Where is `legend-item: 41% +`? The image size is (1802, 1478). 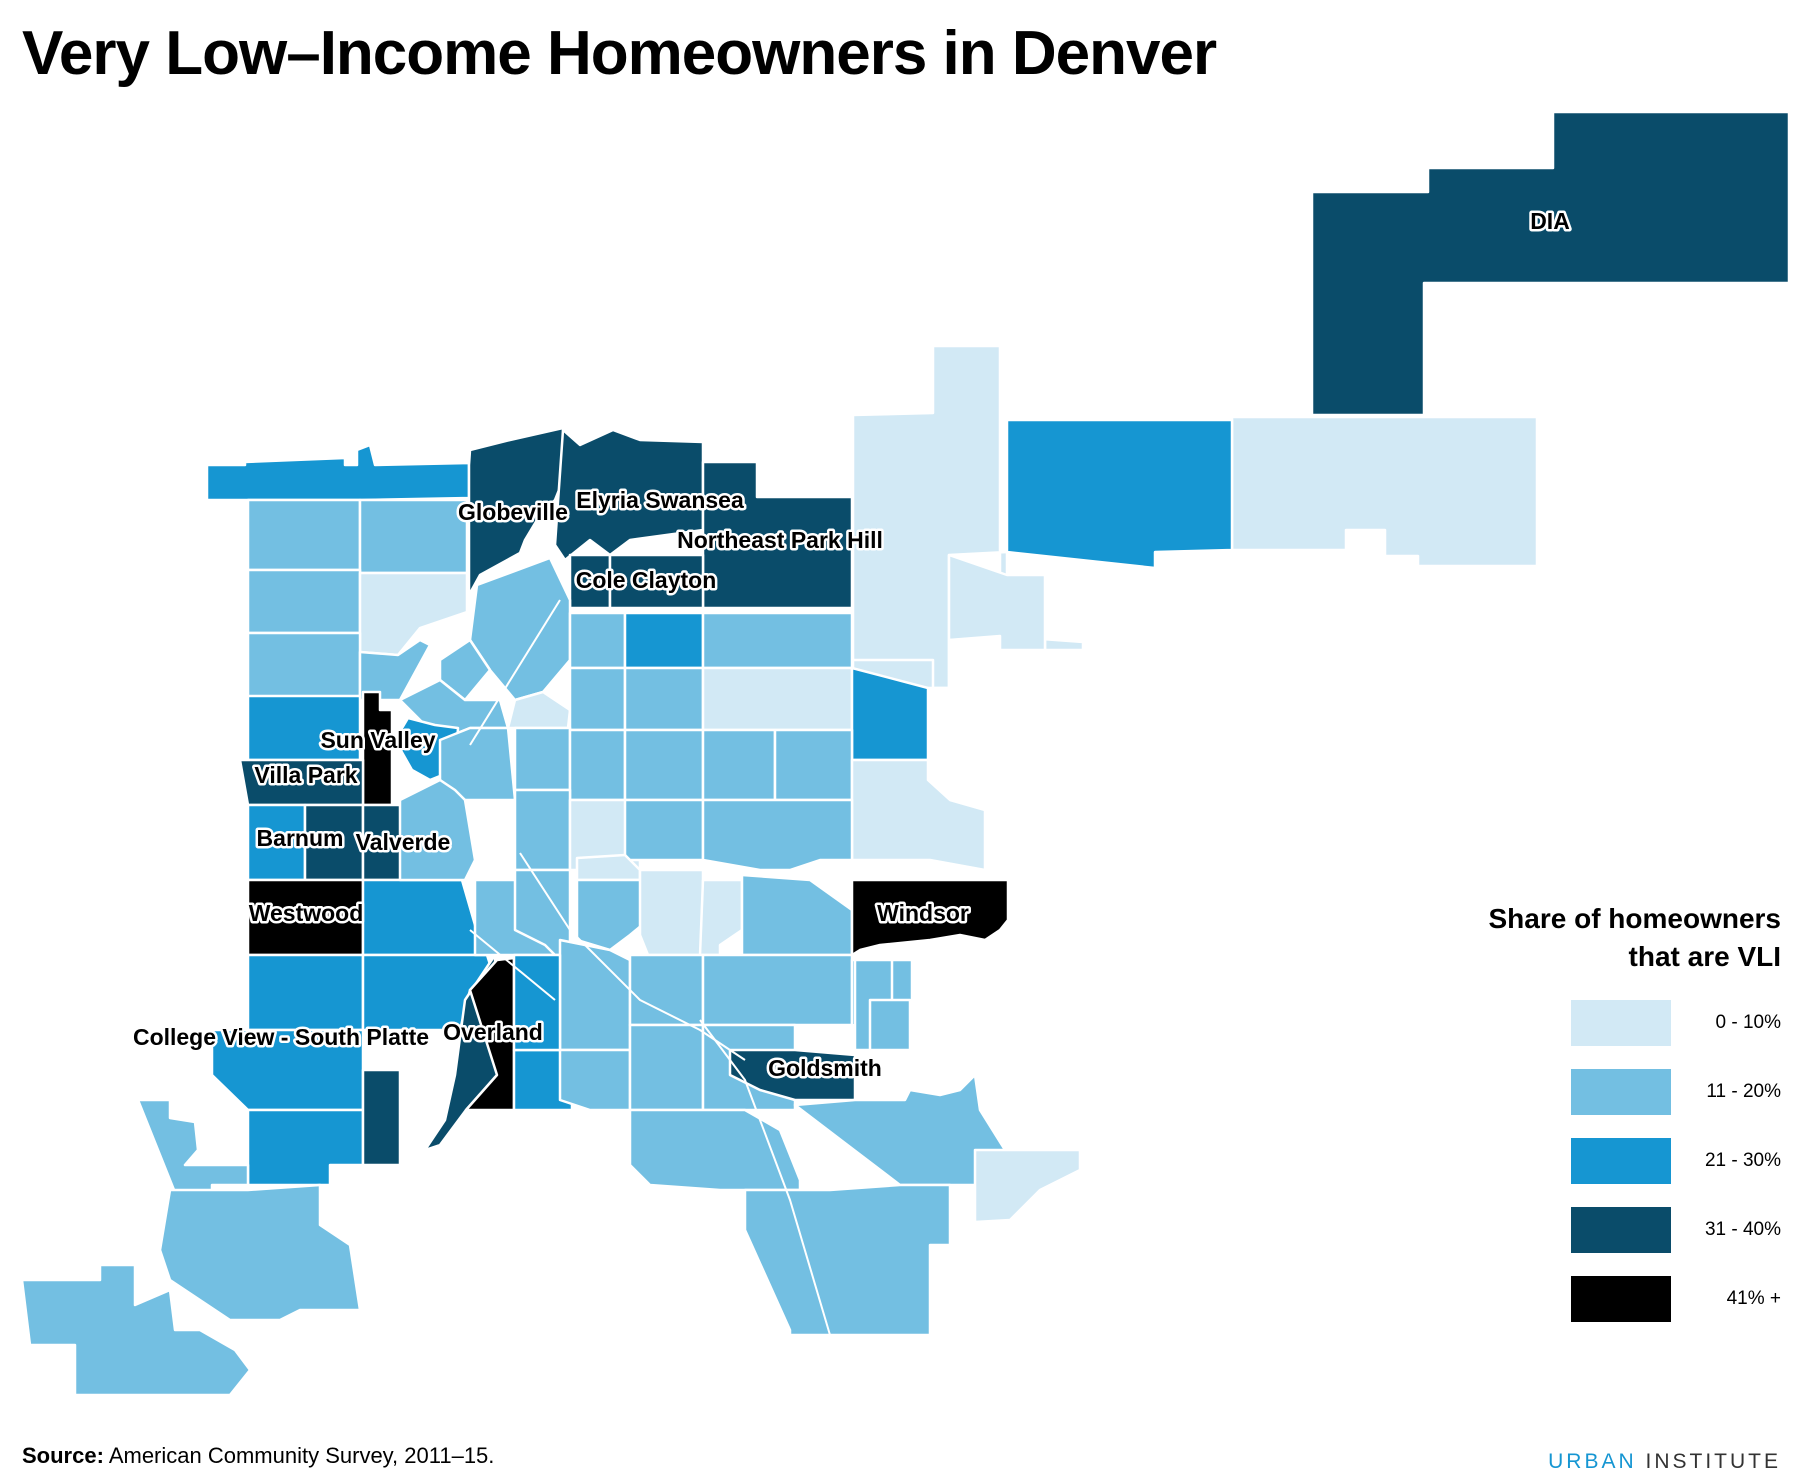
legend-item: 41% + is located at coordinates (1676, 1299).